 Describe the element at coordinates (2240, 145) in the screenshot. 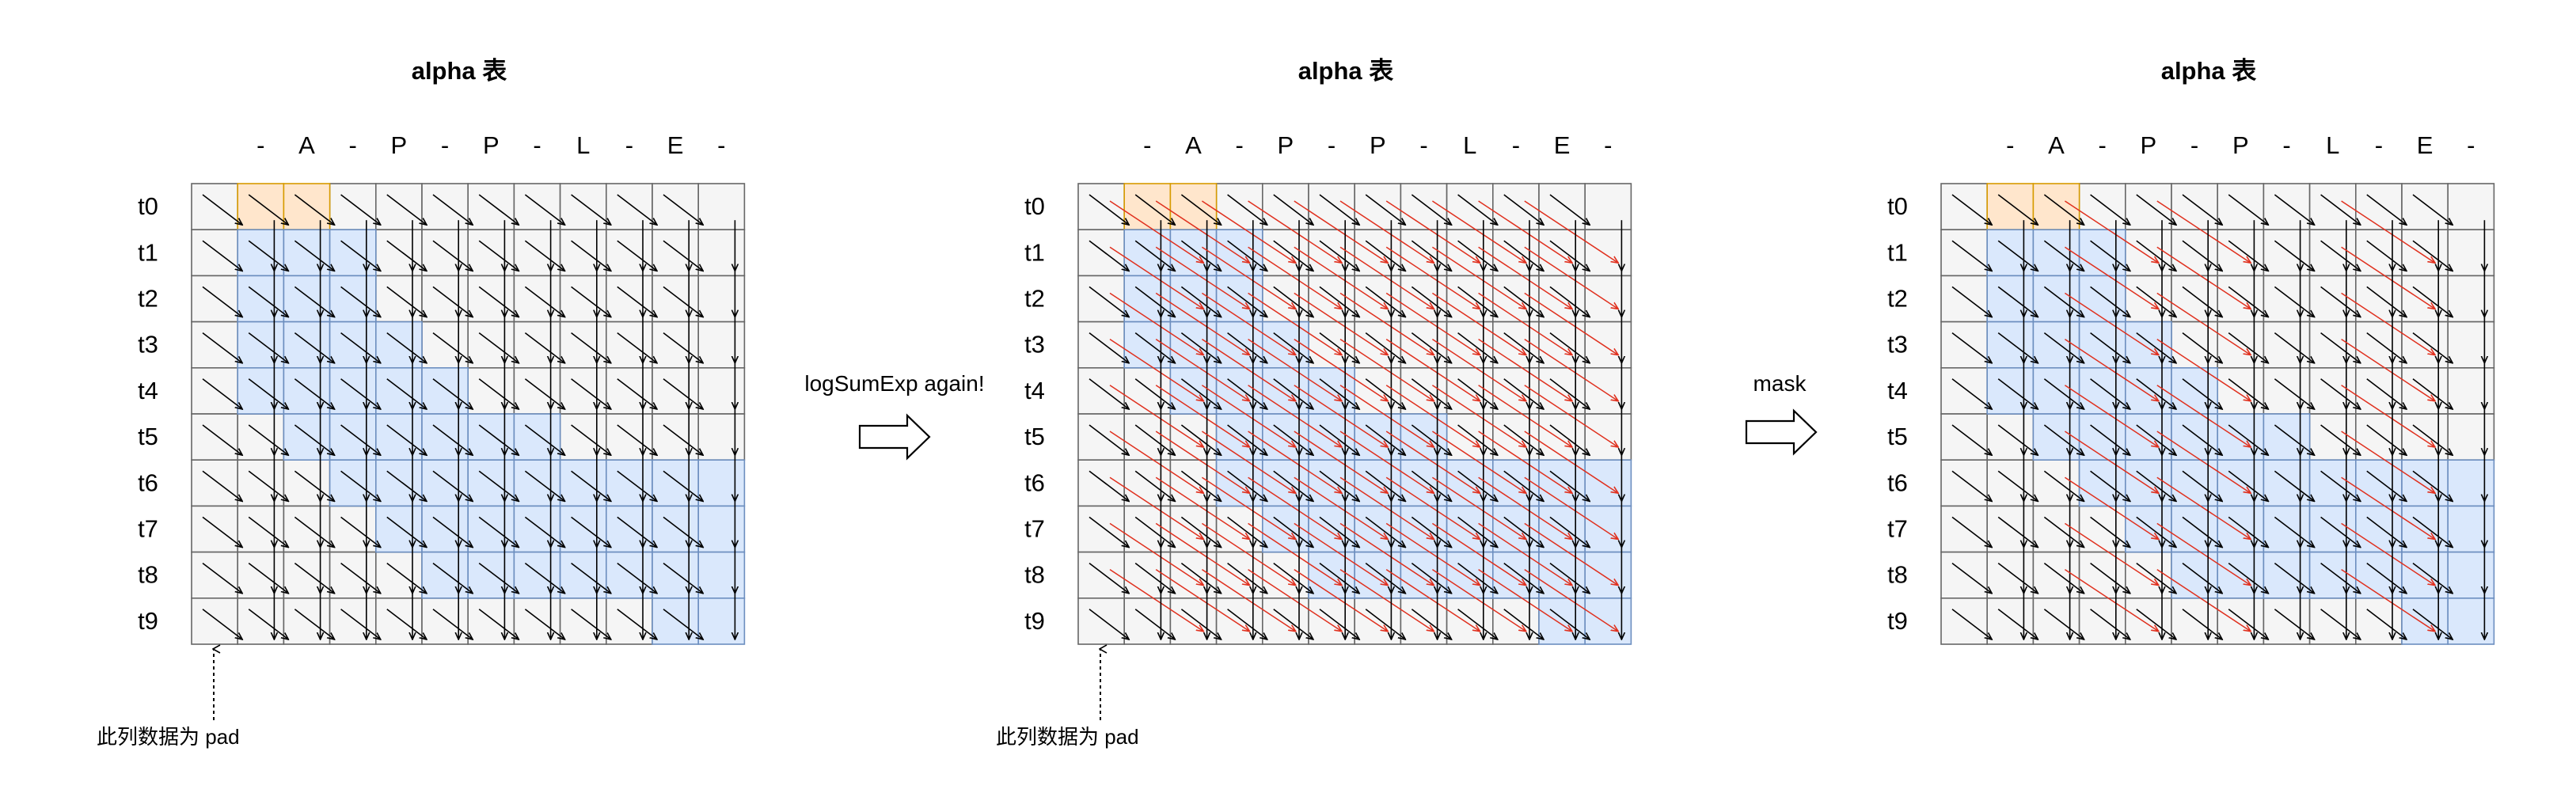

I see `column-label: P` at that location.